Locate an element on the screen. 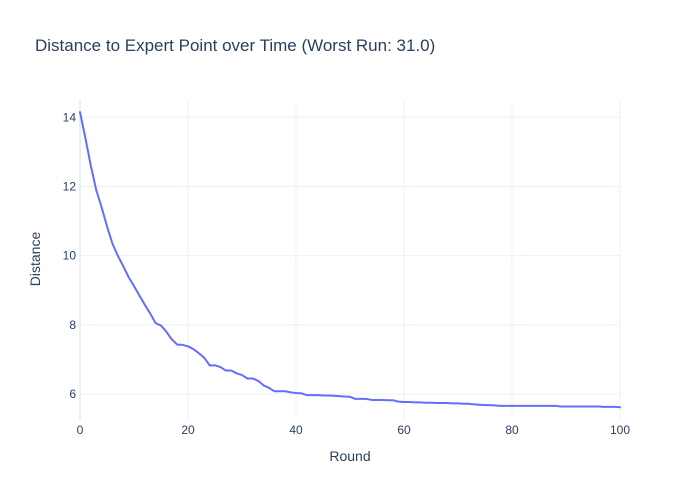 This screenshot has height=500, width=700. x-tick-label: 60 is located at coordinates (404, 430).